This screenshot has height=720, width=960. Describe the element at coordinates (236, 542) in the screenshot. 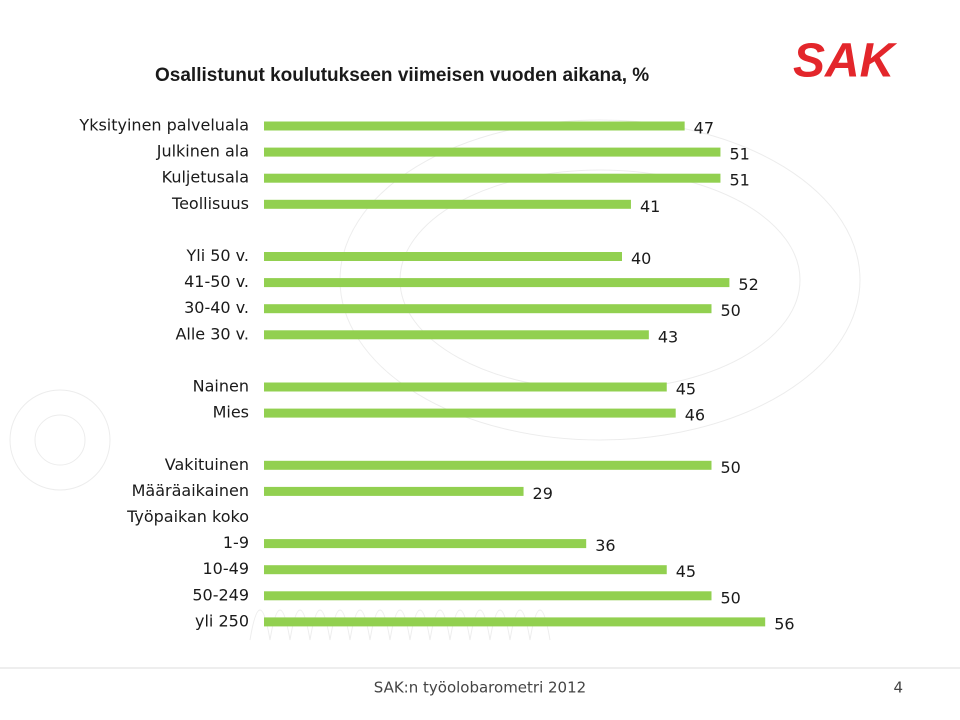

I see `category-label: 1-9` at that location.